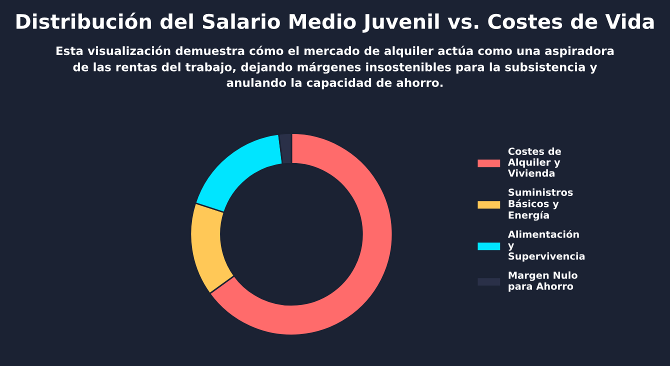 Image resolution: width=670 pixels, height=366 pixels. I want to click on chart-title: Distribución del Salario Medio Juvenil vs. Costes de Vida, so click(335, 22).